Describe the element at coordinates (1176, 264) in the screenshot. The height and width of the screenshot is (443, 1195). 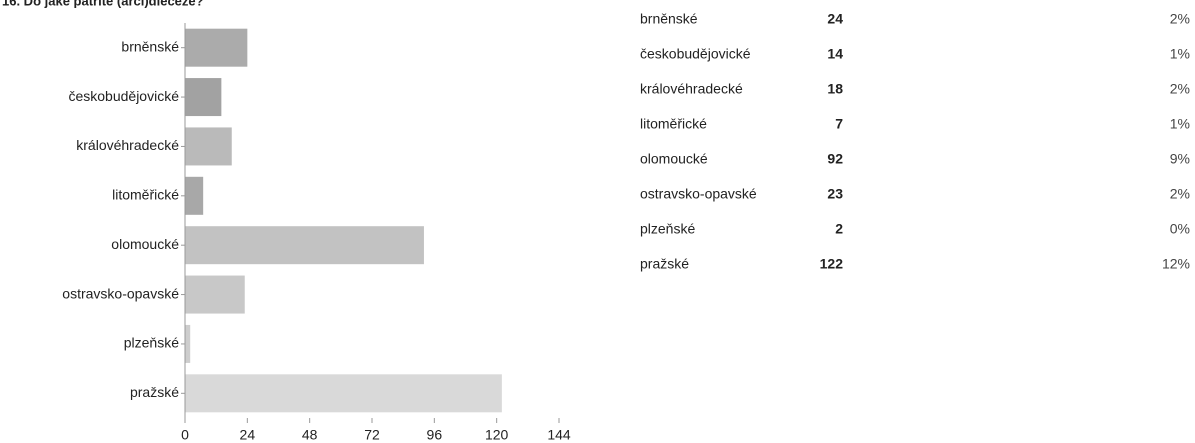
I see `table-percent: 12%` at that location.